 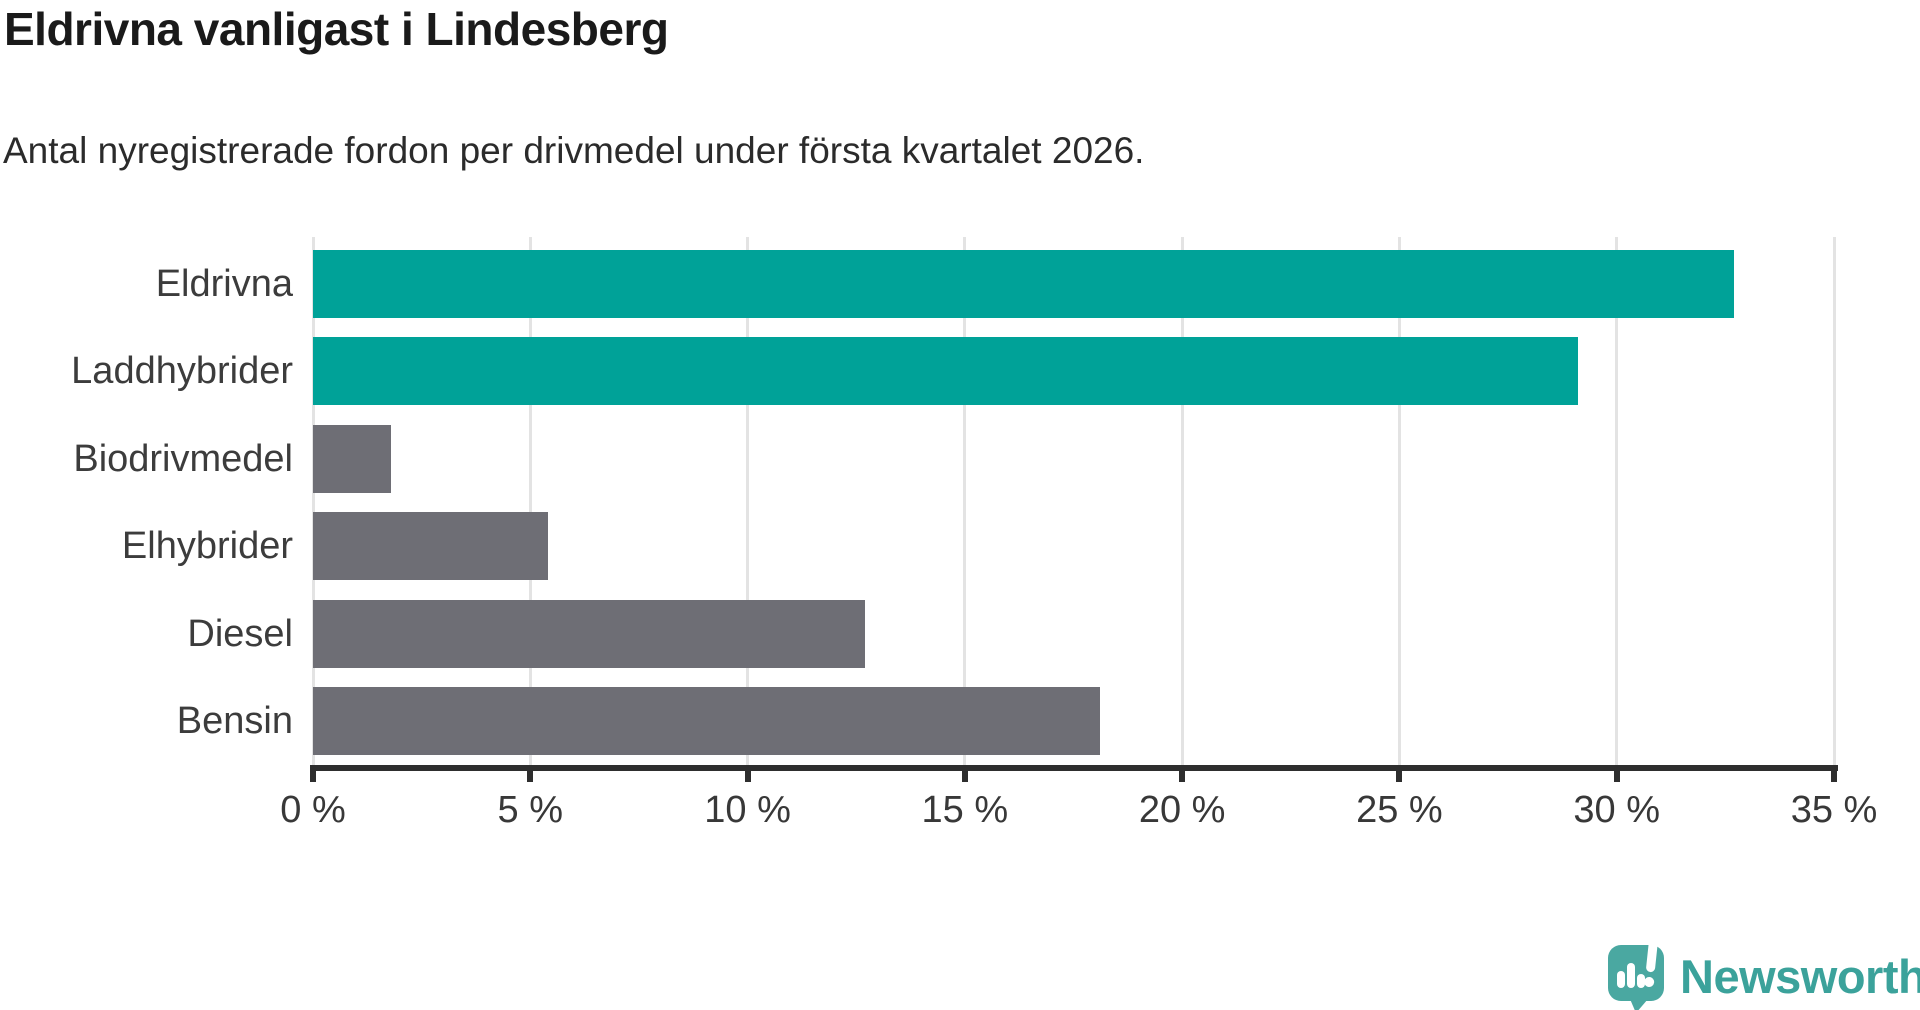 What do you see at coordinates (1800, 976) in the screenshot?
I see `brand-name: Newsworthy` at bounding box center [1800, 976].